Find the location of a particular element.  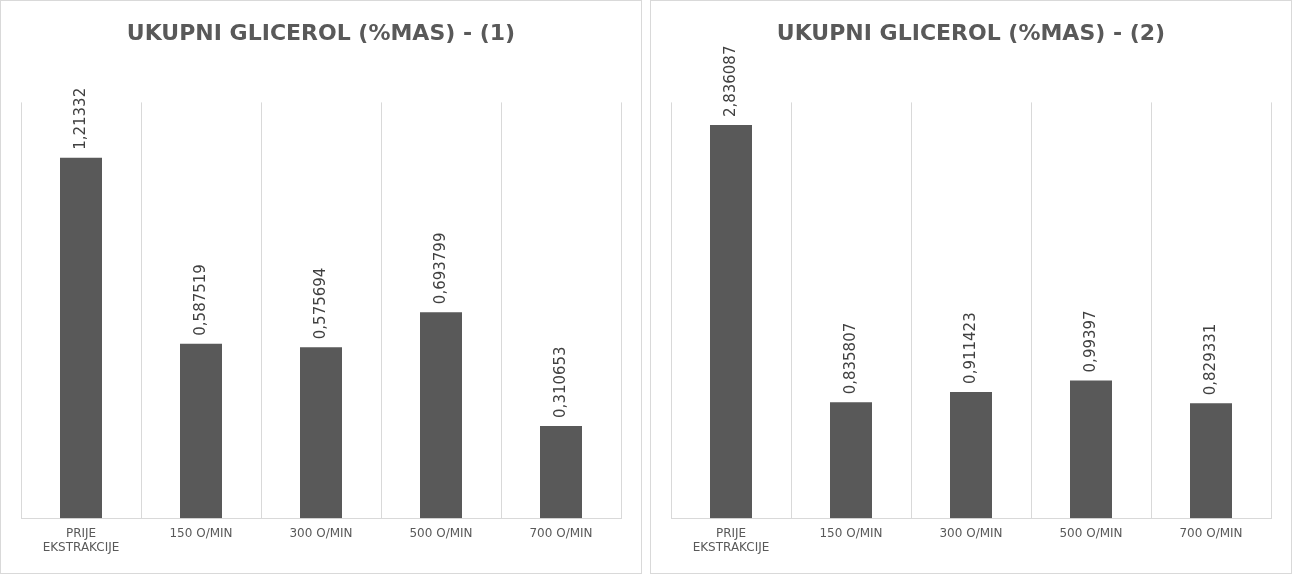

data-label: 0,587519 is located at coordinates (199, 300).